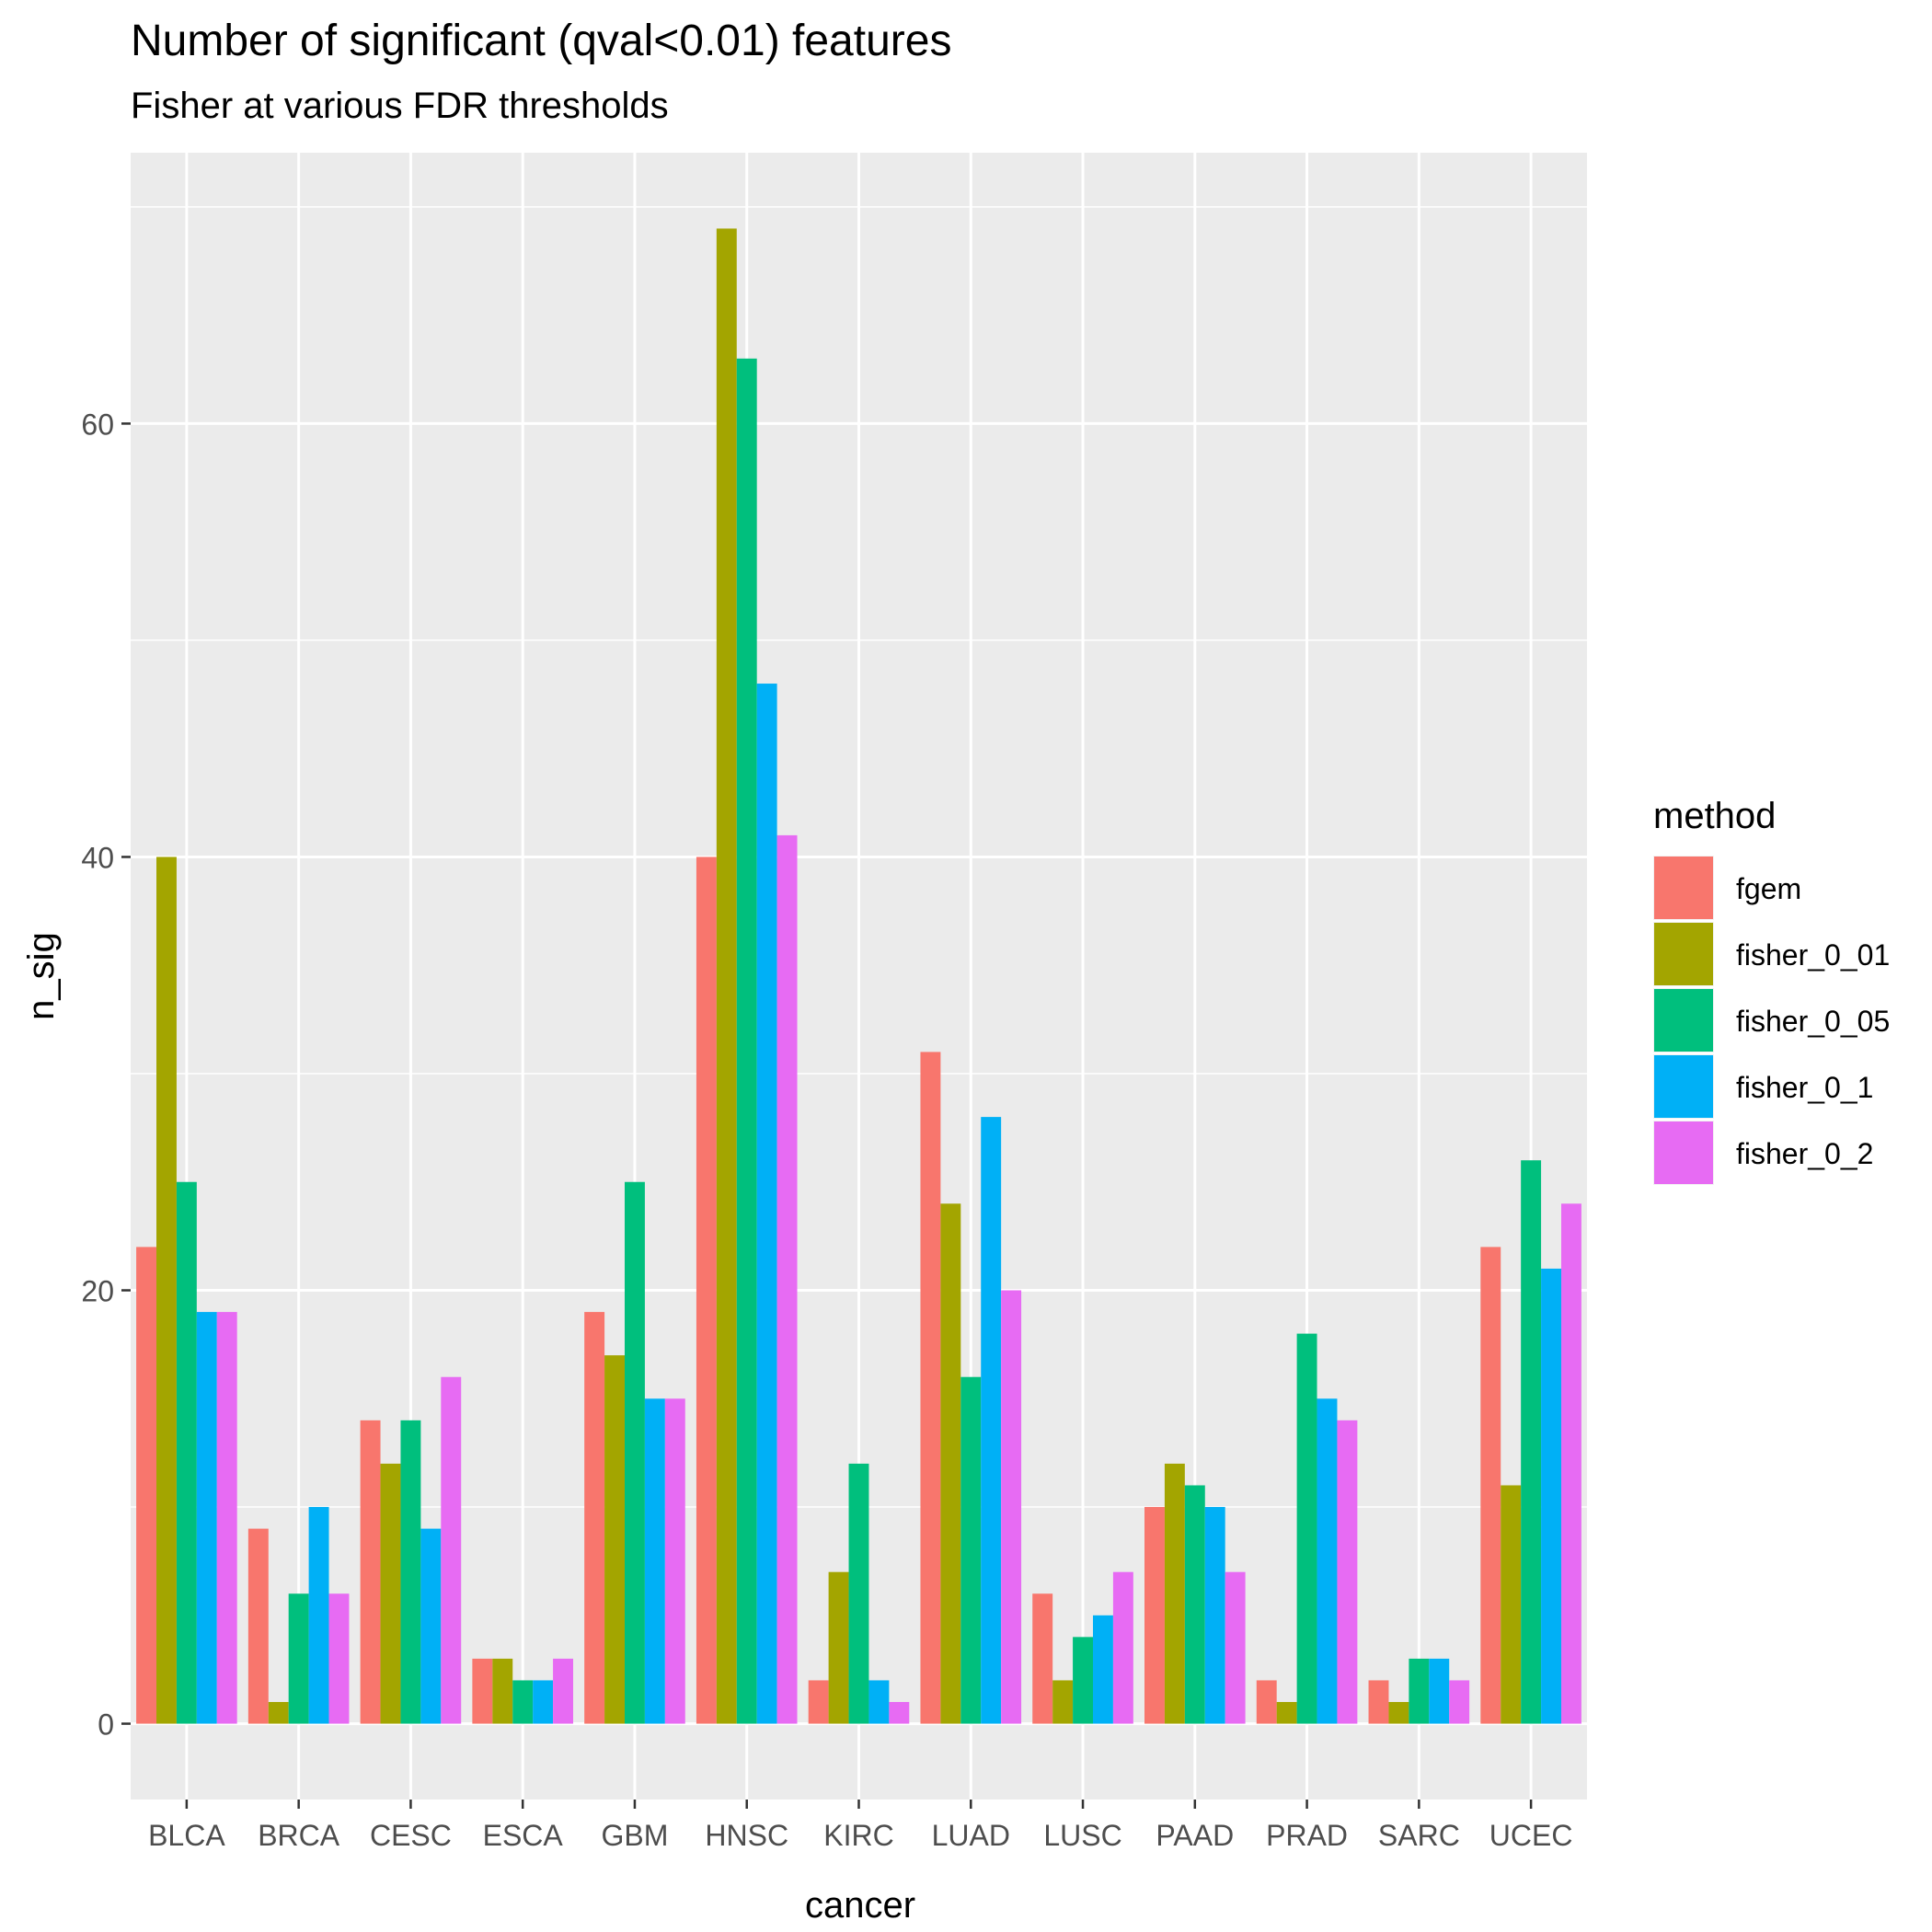 This screenshot has height=1932, width=1932. Describe the element at coordinates (339, 1658) in the screenshot. I see `bar-fisher_0_2-BRCA` at that location.